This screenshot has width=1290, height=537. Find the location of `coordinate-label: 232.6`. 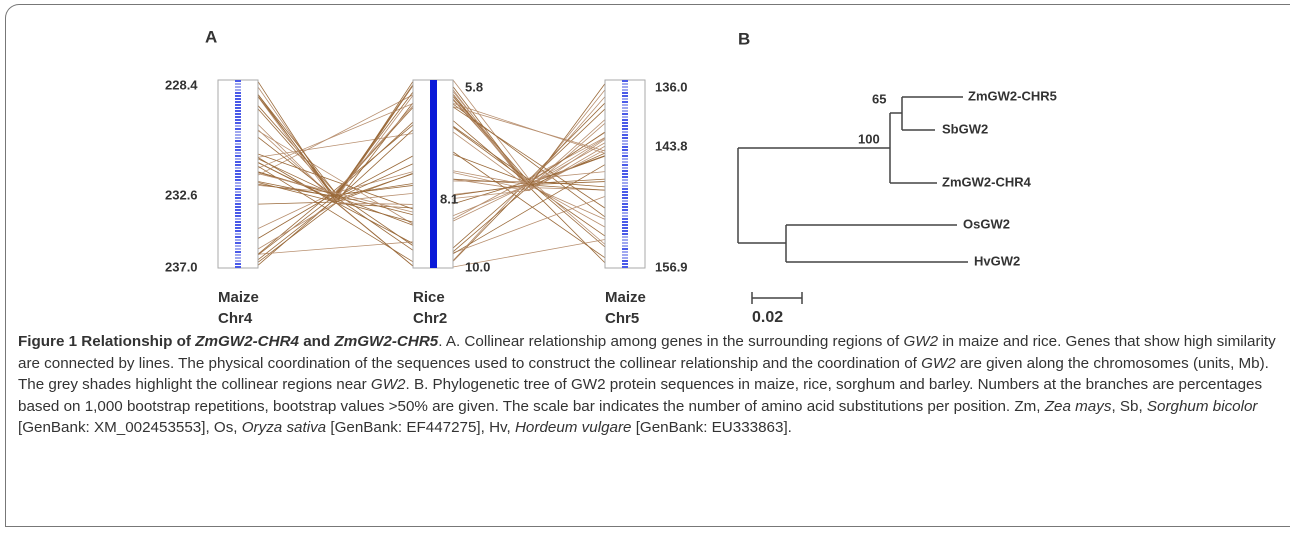

coordinate-label: 232.6 is located at coordinates (181, 194).